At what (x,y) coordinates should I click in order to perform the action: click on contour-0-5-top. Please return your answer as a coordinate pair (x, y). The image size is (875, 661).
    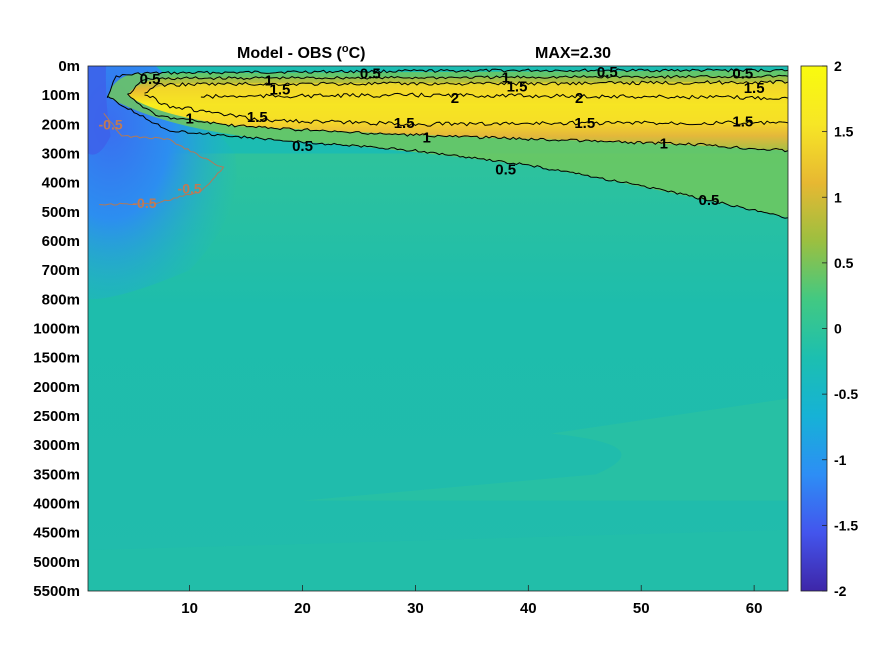
    Looking at the image, I should click on (447, 83).